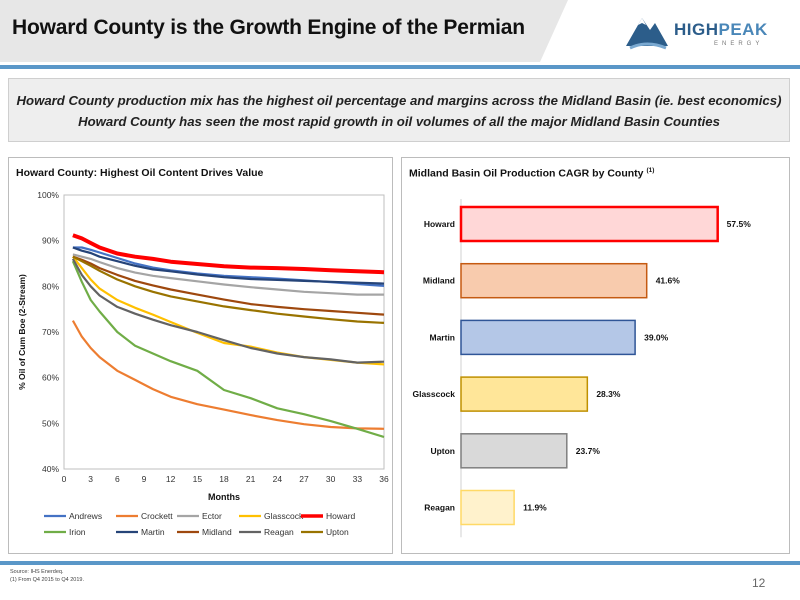 This screenshot has width=800, height=600. I want to click on legend-label-howard: Howard, so click(341, 516).